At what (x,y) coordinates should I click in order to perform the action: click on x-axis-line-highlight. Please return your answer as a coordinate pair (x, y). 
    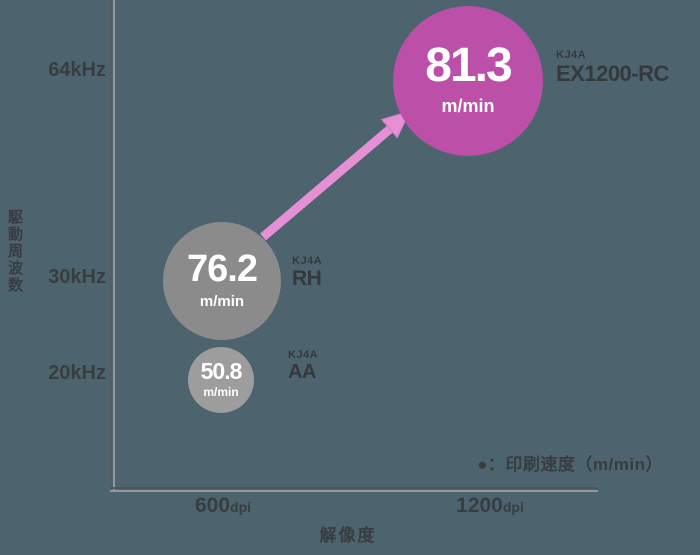
    Looking at the image, I should click on (354, 491).